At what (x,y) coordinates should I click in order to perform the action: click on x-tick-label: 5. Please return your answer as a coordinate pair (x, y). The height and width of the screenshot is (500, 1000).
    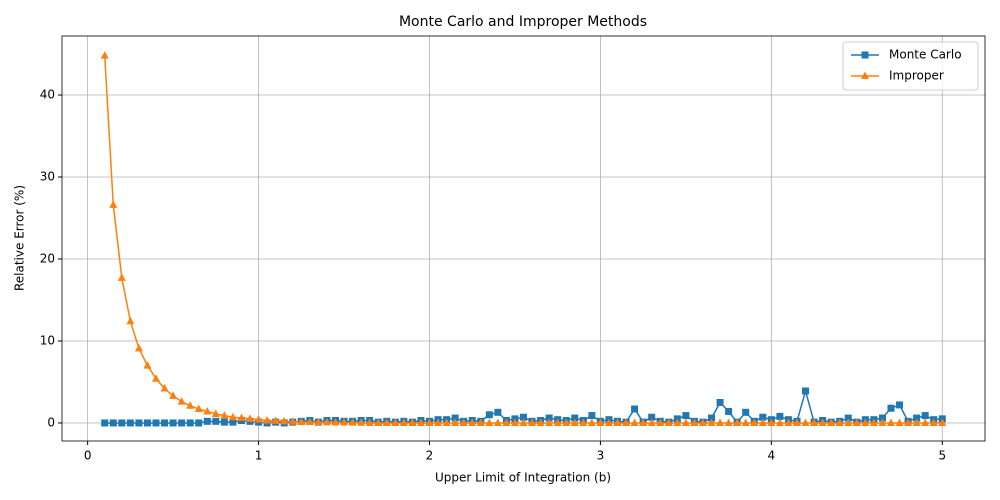
    Looking at the image, I should click on (942, 456).